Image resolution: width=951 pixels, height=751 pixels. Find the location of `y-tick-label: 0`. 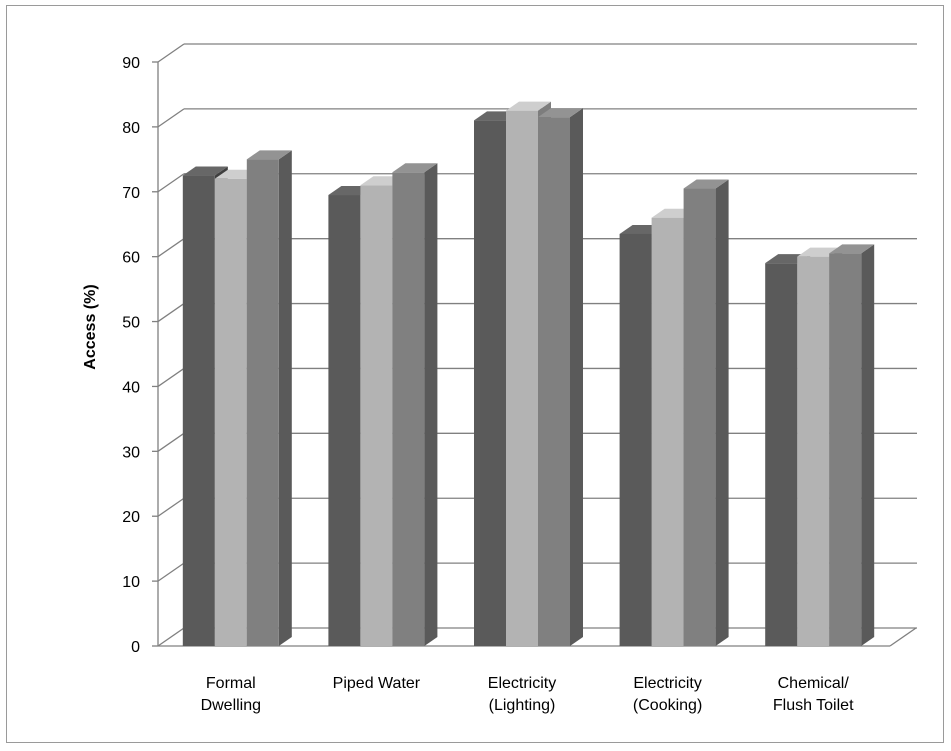

y-tick-label: 0 is located at coordinates (135, 647).